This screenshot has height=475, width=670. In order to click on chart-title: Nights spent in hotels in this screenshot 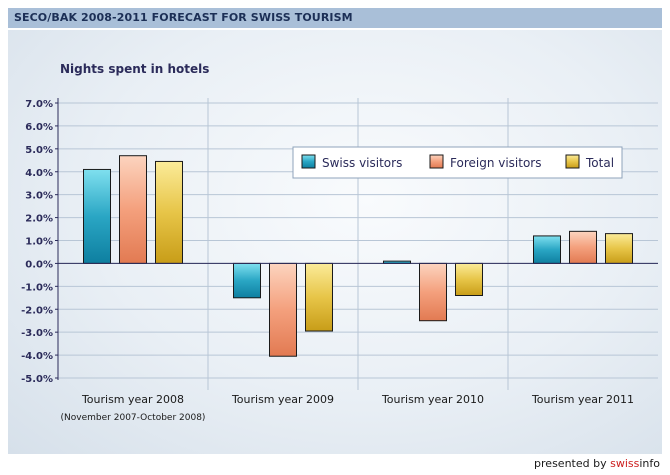, I will do `click(134, 69)`.